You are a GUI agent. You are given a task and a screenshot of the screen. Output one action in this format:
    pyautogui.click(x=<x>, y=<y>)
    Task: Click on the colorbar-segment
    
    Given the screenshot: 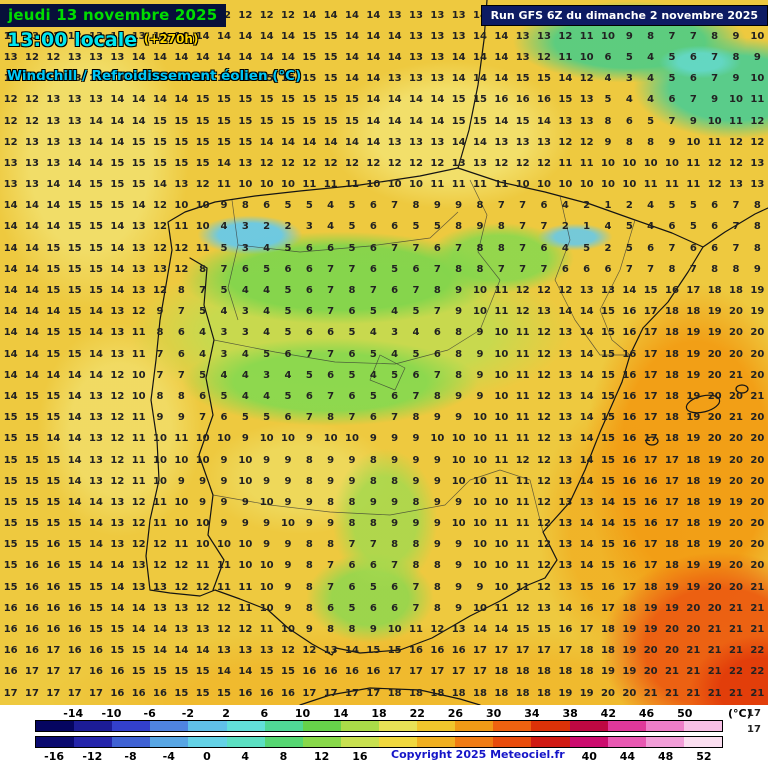 What is the action you would take?
    pyautogui.click(x=588, y=742)
    